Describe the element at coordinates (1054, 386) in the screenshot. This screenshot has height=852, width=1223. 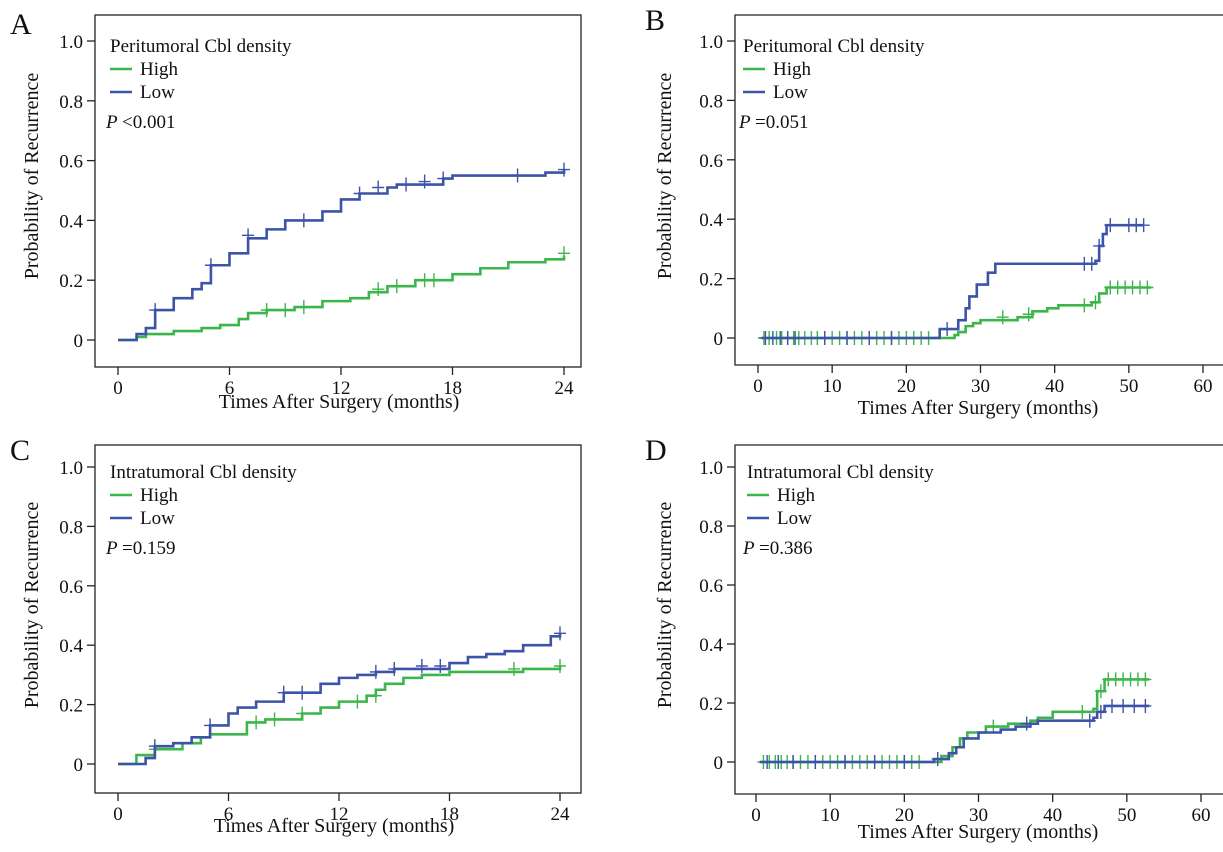
I see `panel-b-xtick-label: 40` at that location.